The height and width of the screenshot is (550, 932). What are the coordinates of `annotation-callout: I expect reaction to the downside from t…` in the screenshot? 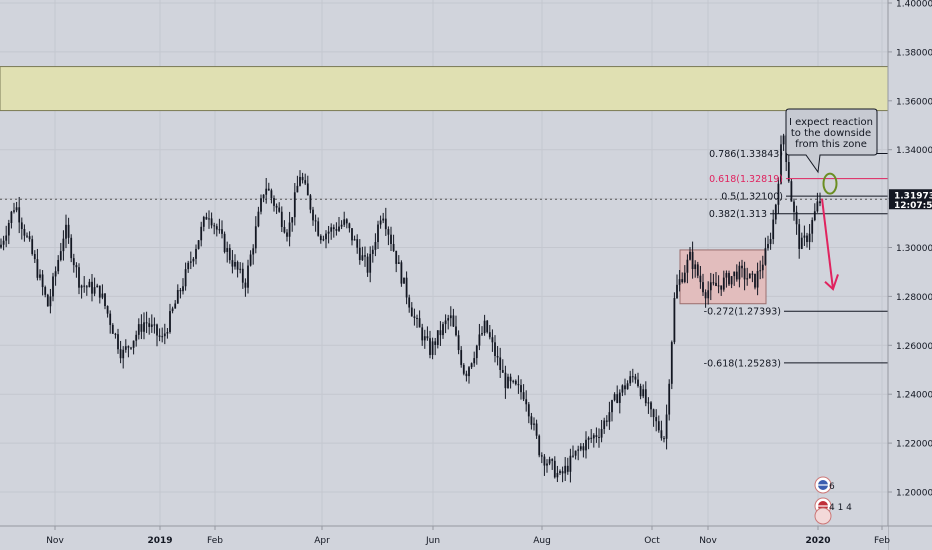 It's located at (831, 141).